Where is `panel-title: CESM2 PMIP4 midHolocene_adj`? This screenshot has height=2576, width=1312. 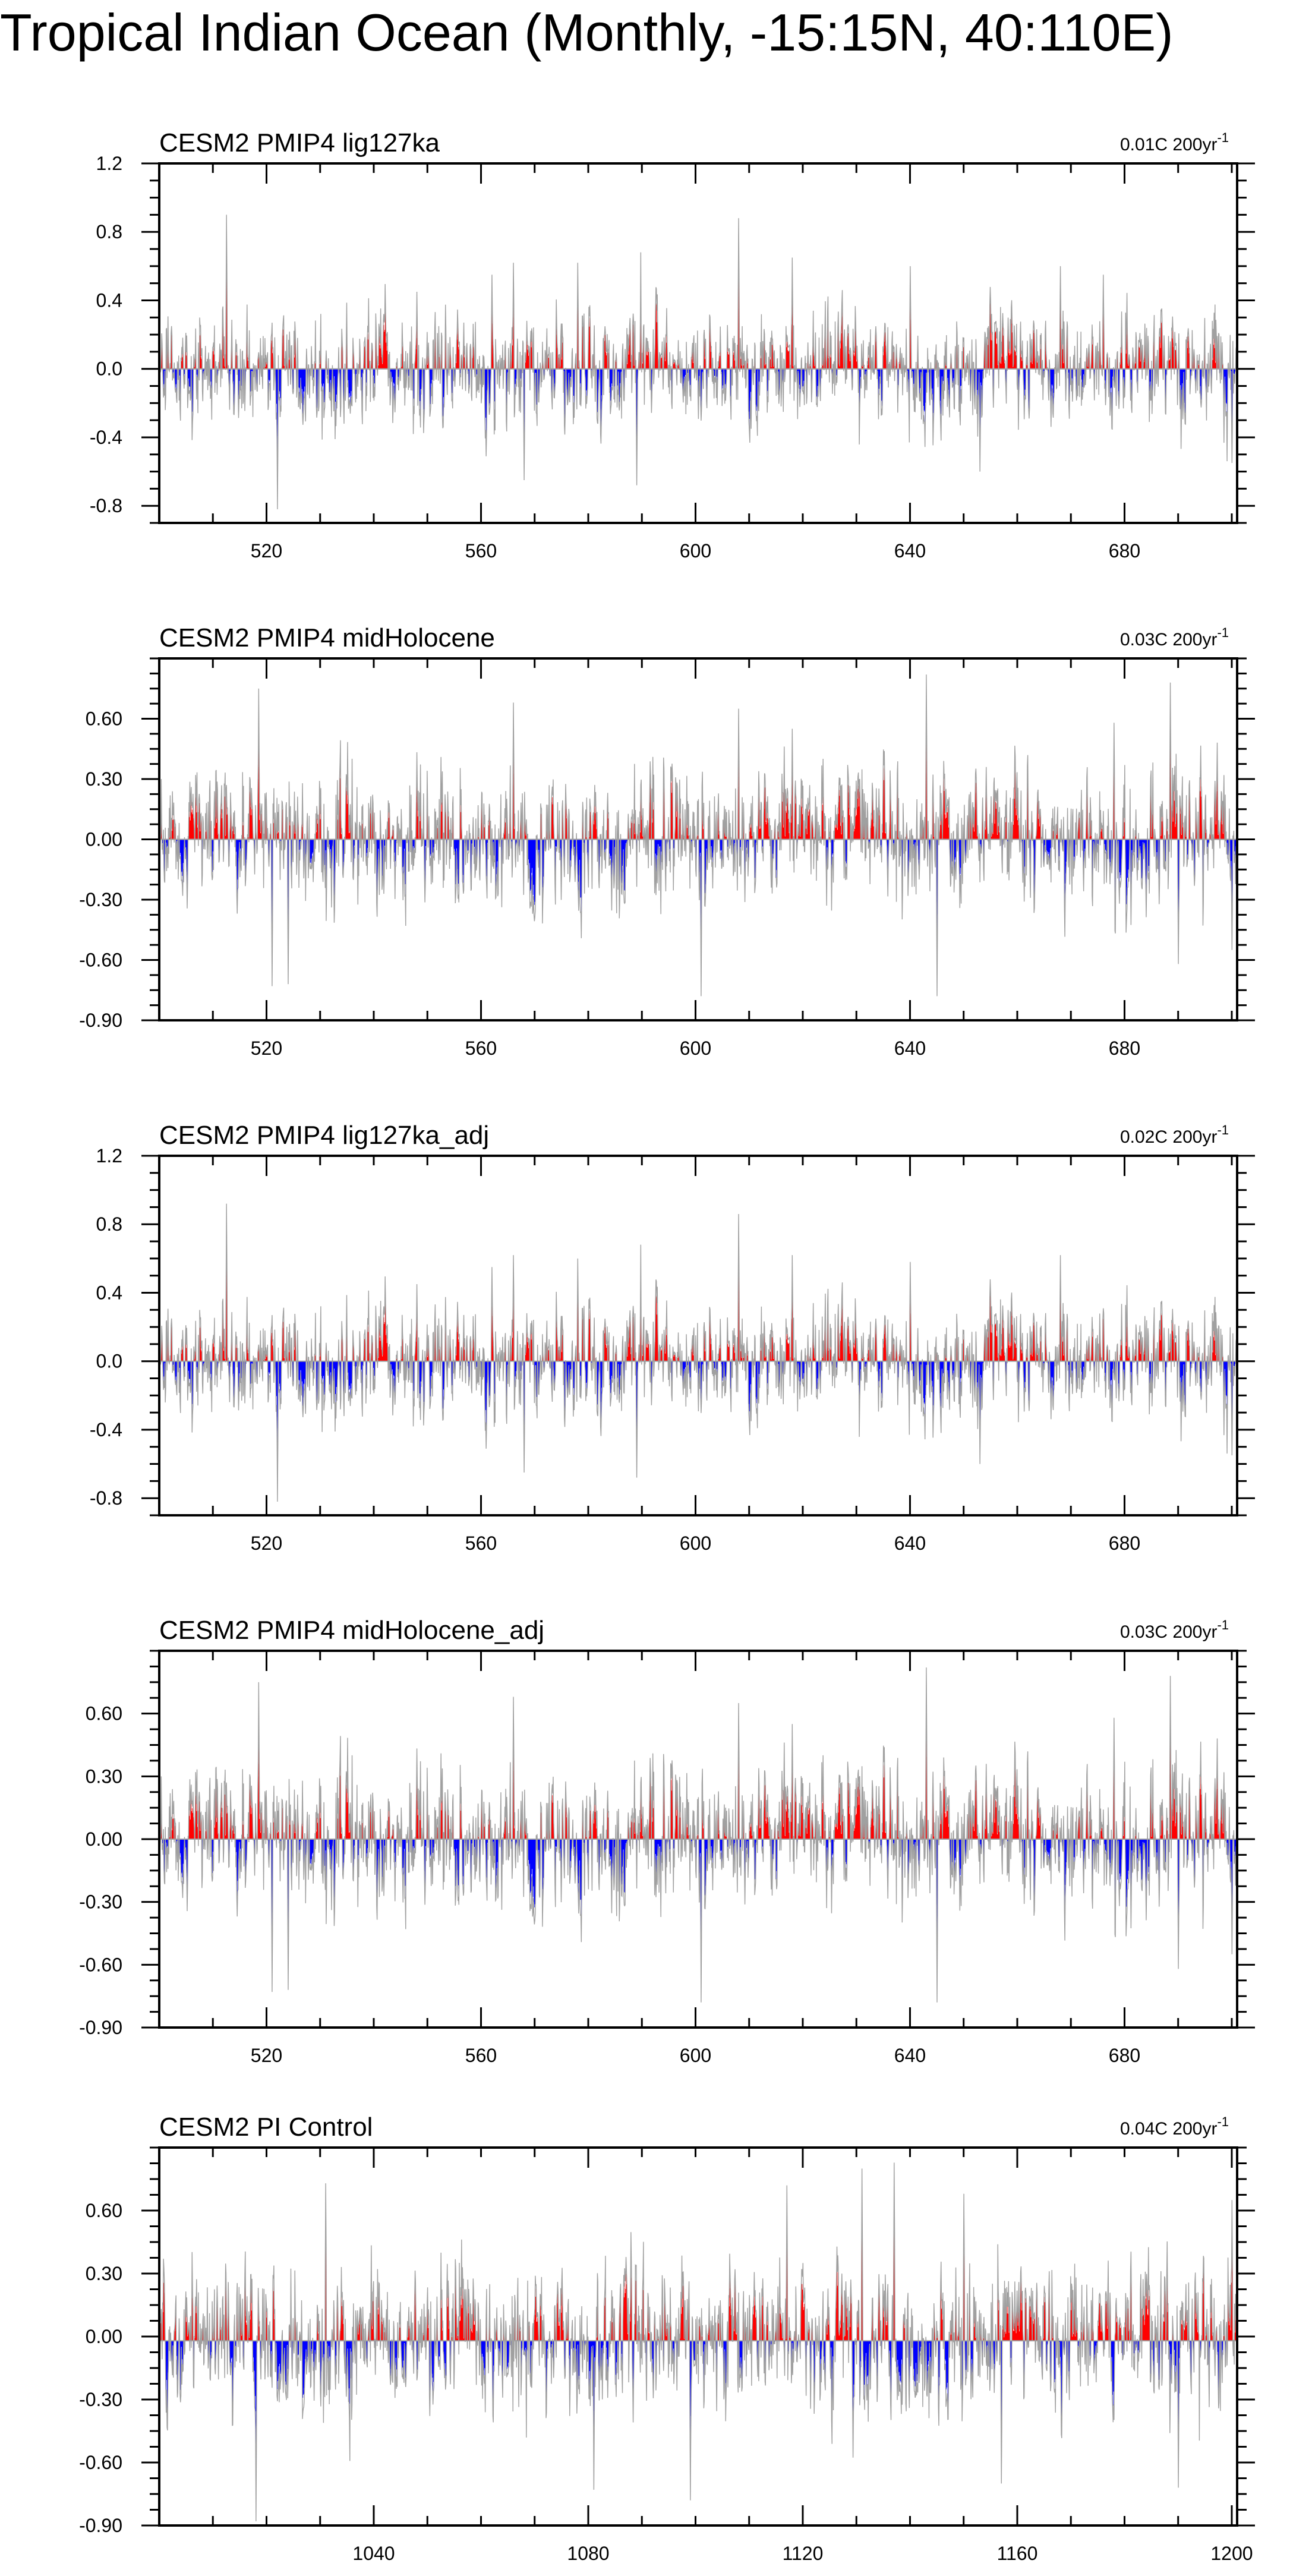
panel-title: CESM2 PMIP4 midHolocene_adj is located at coordinates (351, 1631).